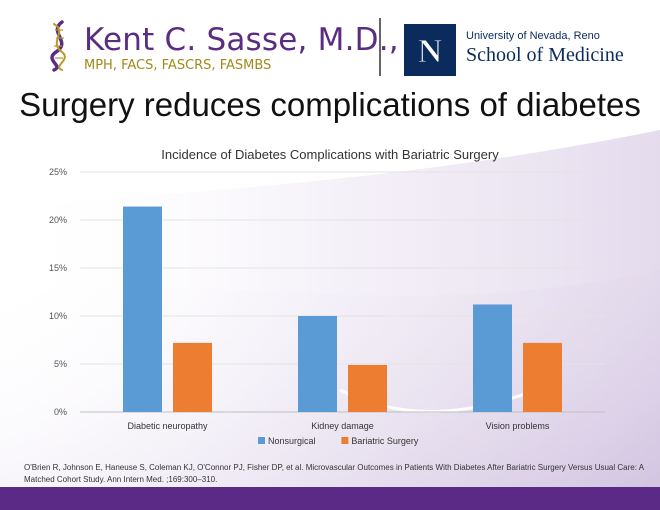 The width and height of the screenshot is (660, 510). I want to click on x-tick-label: Vision problems, so click(518, 426).